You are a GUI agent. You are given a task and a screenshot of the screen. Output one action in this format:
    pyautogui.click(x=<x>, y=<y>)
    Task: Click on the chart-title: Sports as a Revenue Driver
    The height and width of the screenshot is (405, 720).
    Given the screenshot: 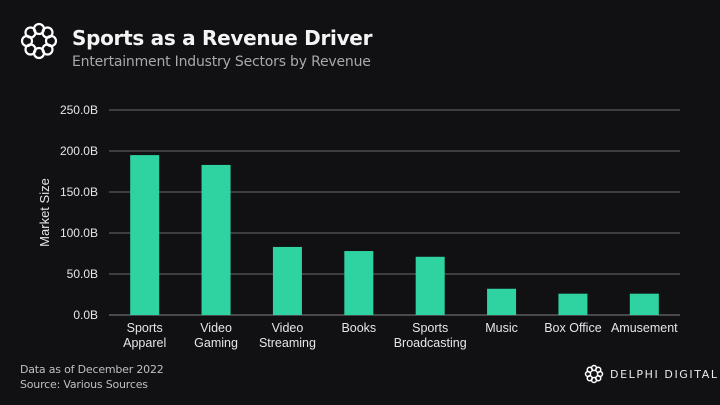 What is the action you would take?
    pyautogui.click(x=222, y=38)
    